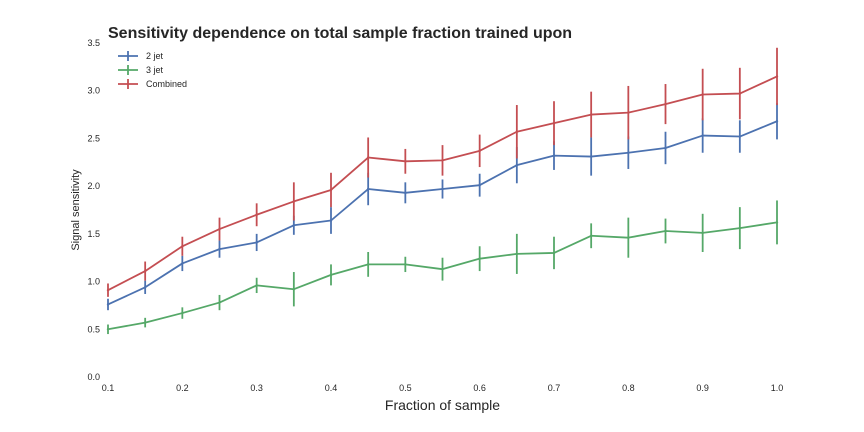 This screenshot has height=432, width=864. I want to click on x-tick-label: 0.4, so click(331, 388).